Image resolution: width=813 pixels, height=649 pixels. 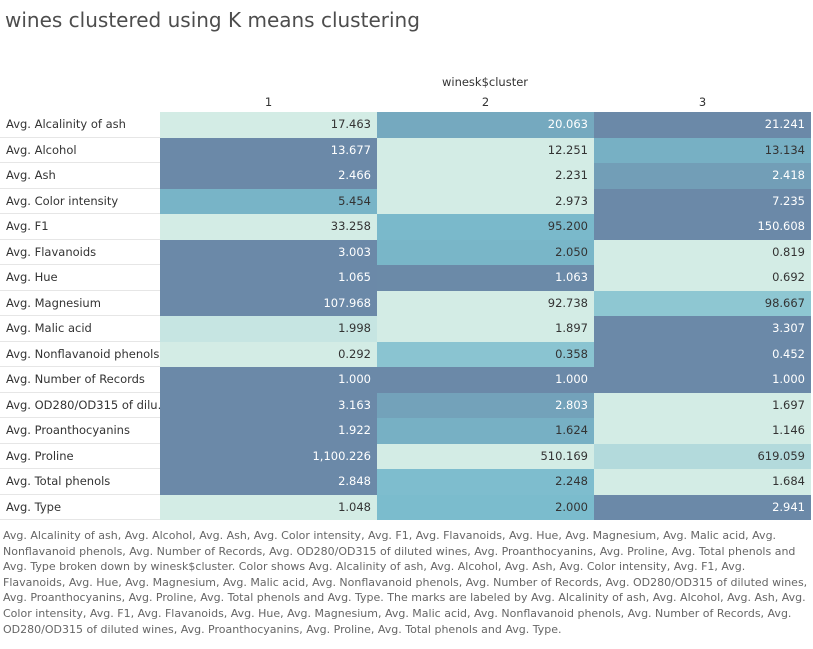 What do you see at coordinates (702, 125) in the screenshot?
I see `heatmap-cell: 21.241` at bounding box center [702, 125].